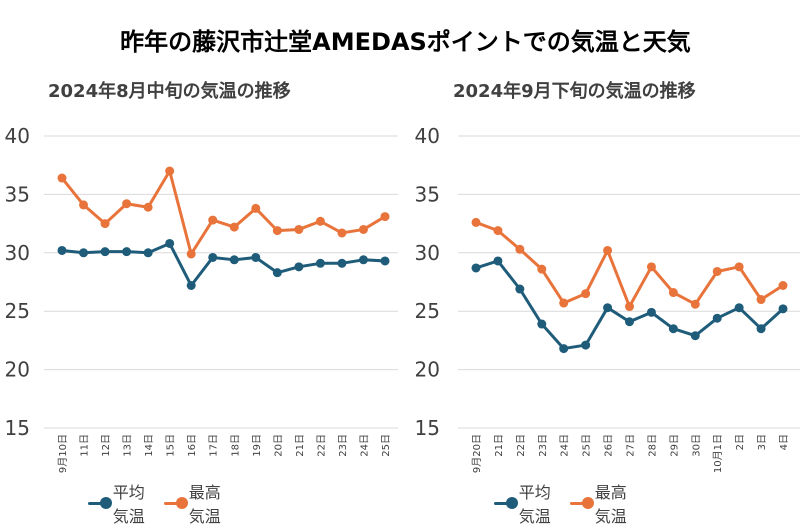 This screenshot has width=811, height=527. What do you see at coordinates (762, 442) in the screenshot?
I see `x-tick-label: 3日` at bounding box center [762, 442].